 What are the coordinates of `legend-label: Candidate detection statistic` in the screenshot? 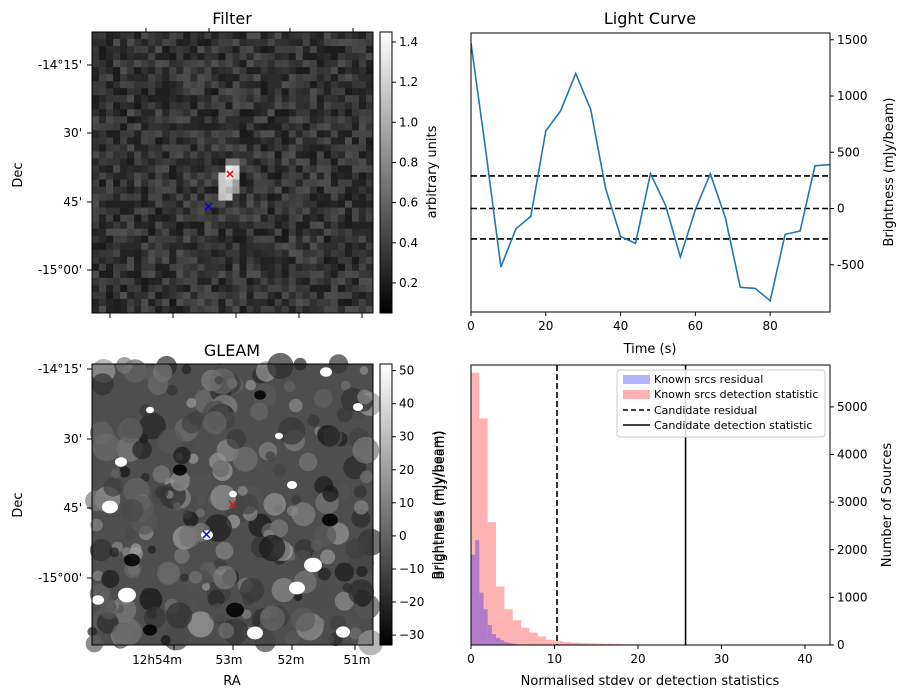 It's located at (733, 425).